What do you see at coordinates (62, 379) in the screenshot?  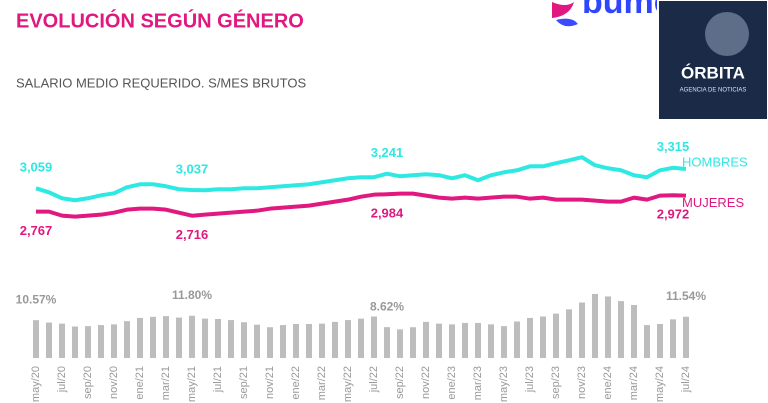 I see `x-tick-label: jul/20` at bounding box center [62, 379].